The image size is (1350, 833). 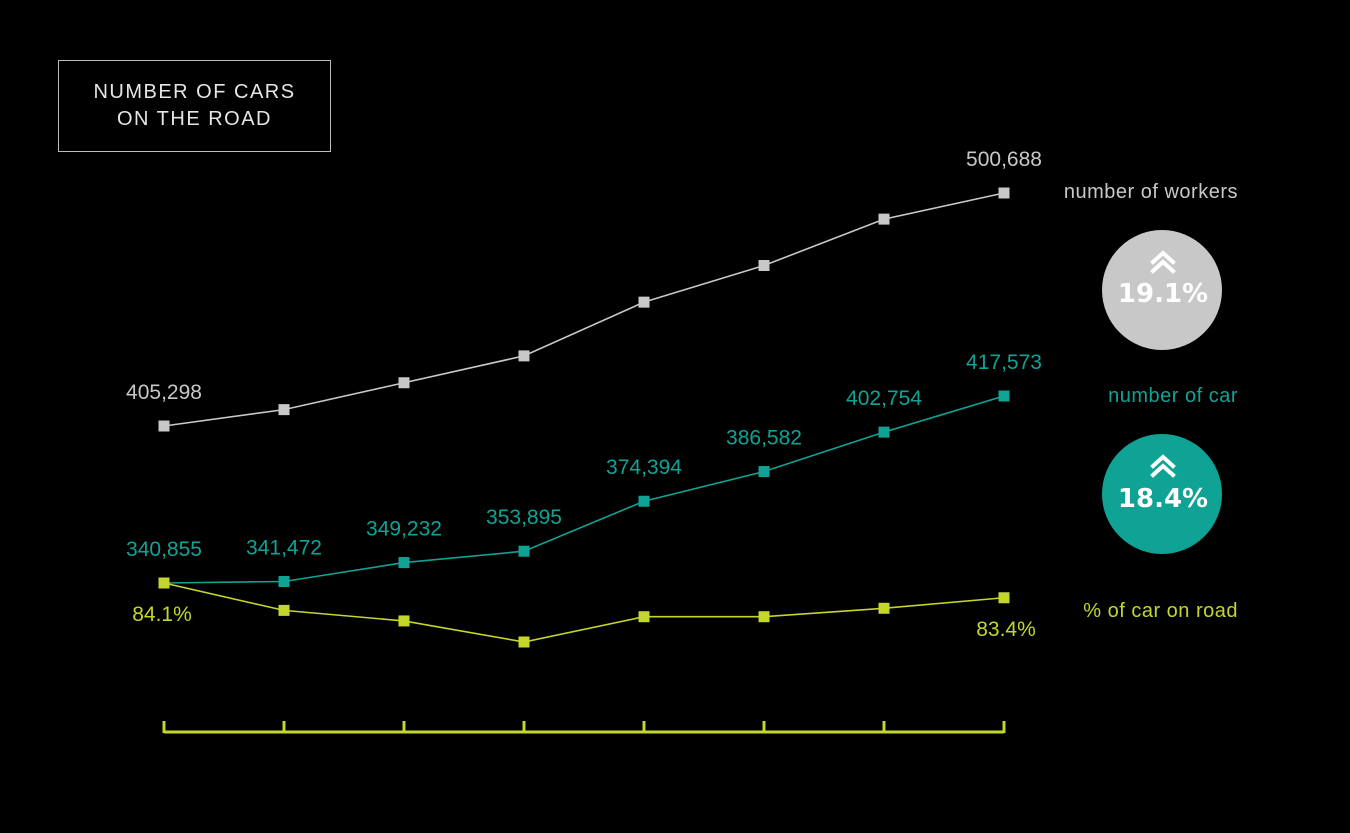 What do you see at coordinates (284, 547) in the screenshot?
I see `data-label-cars: 341,472` at bounding box center [284, 547].